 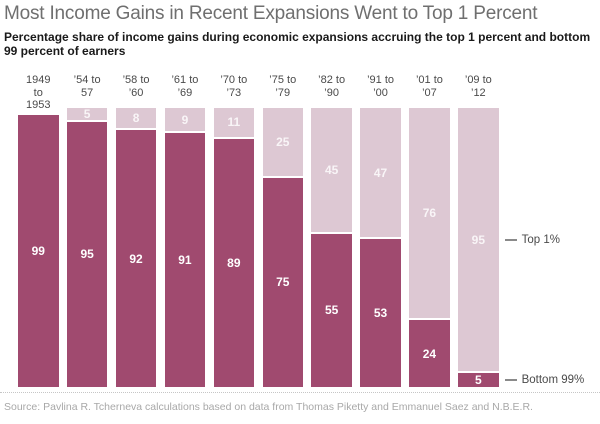 I want to click on category-label: 1949 to 1953, so click(x=38, y=93).